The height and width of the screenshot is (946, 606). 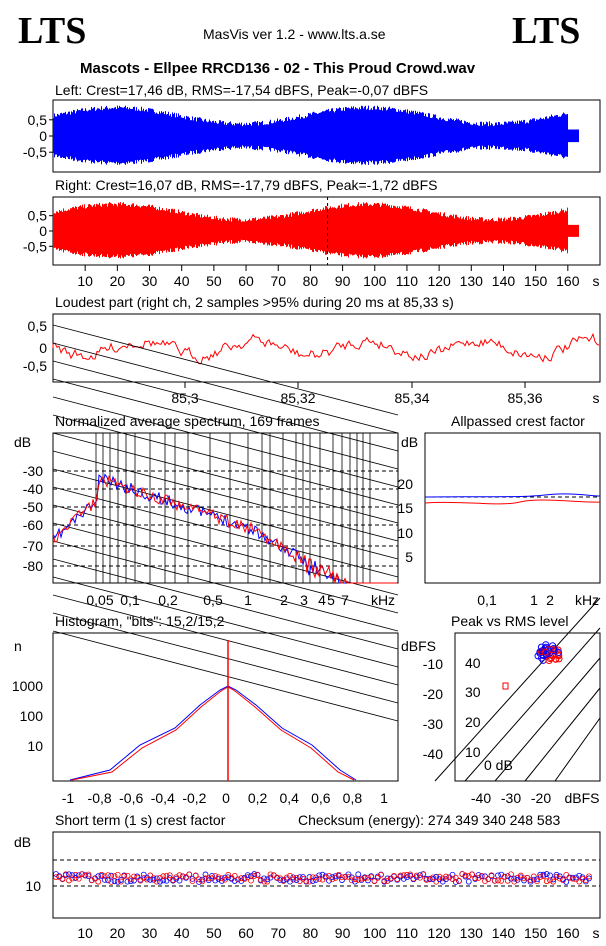 What do you see at coordinates (536, 281) in the screenshot?
I see `time-tick: 150` at bounding box center [536, 281].